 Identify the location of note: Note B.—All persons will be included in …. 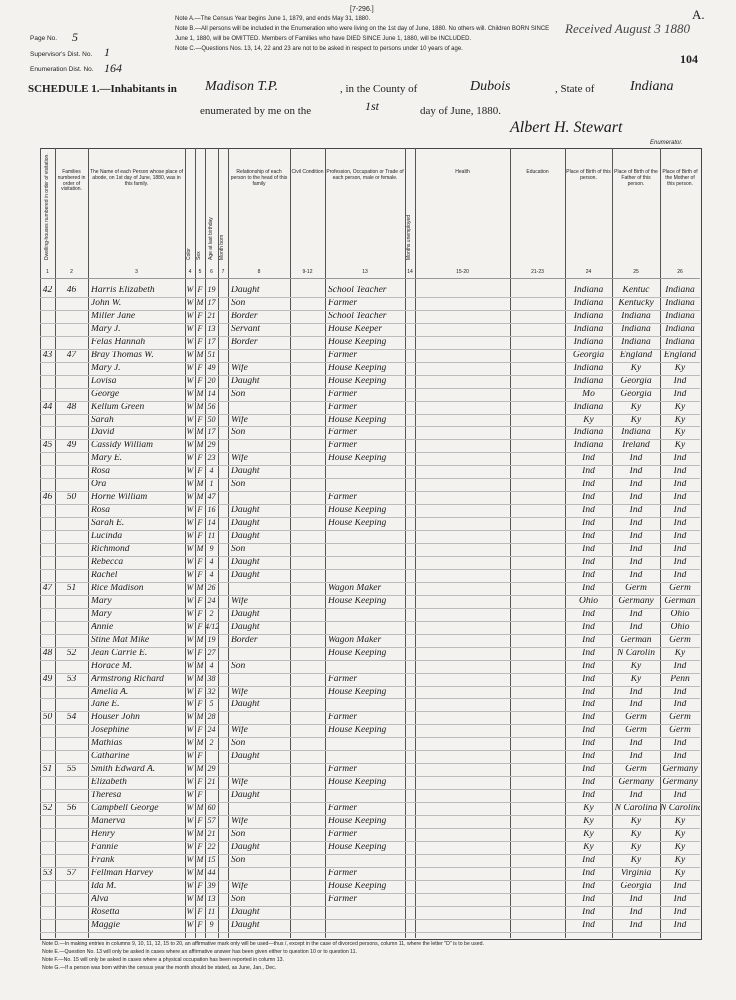
(362, 29).